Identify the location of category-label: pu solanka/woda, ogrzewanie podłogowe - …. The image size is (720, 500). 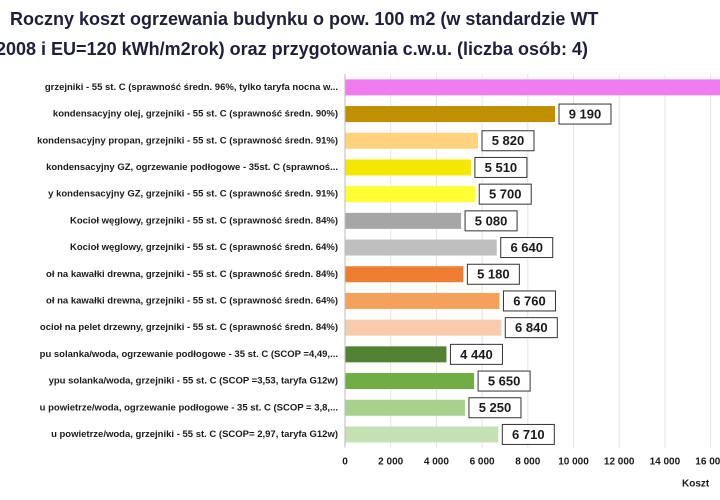
(189, 354).